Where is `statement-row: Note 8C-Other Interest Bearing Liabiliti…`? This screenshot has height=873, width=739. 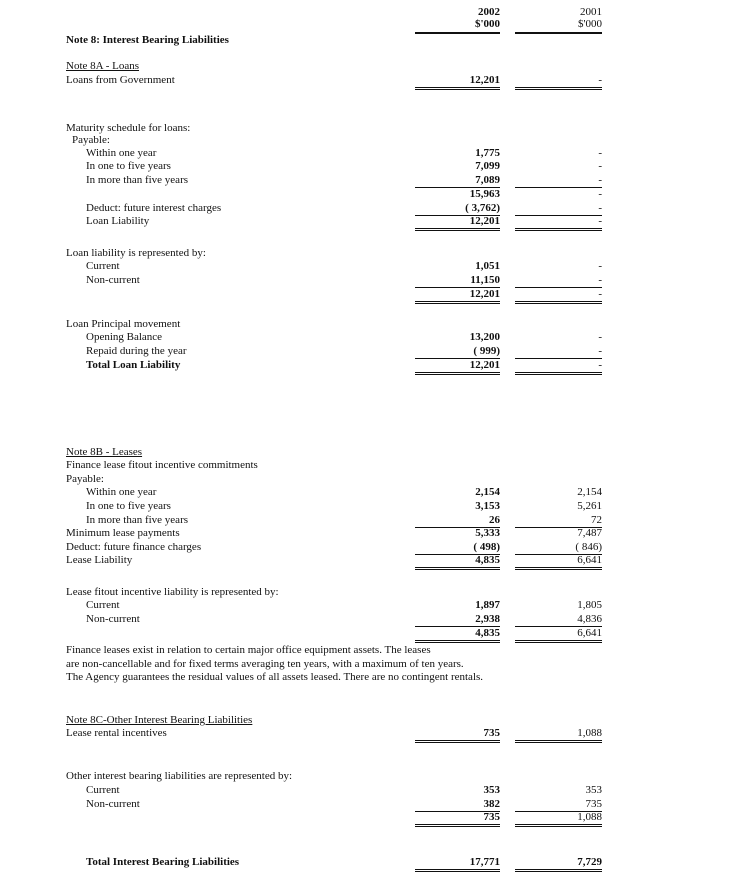 statement-row: Note 8C-Other Interest Bearing Liabiliti… is located at coordinates (369, 720).